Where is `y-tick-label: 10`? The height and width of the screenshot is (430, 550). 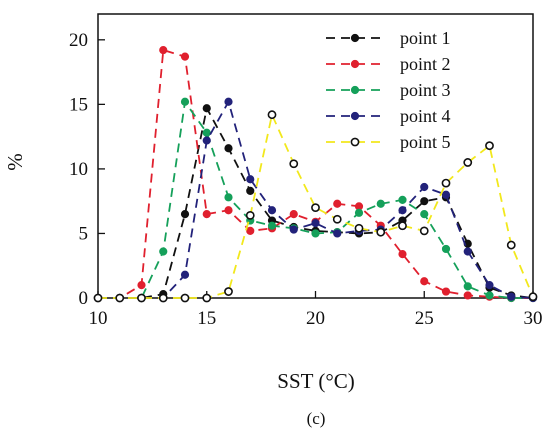
y-tick-label: 10 is located at coordinates (78, 169).